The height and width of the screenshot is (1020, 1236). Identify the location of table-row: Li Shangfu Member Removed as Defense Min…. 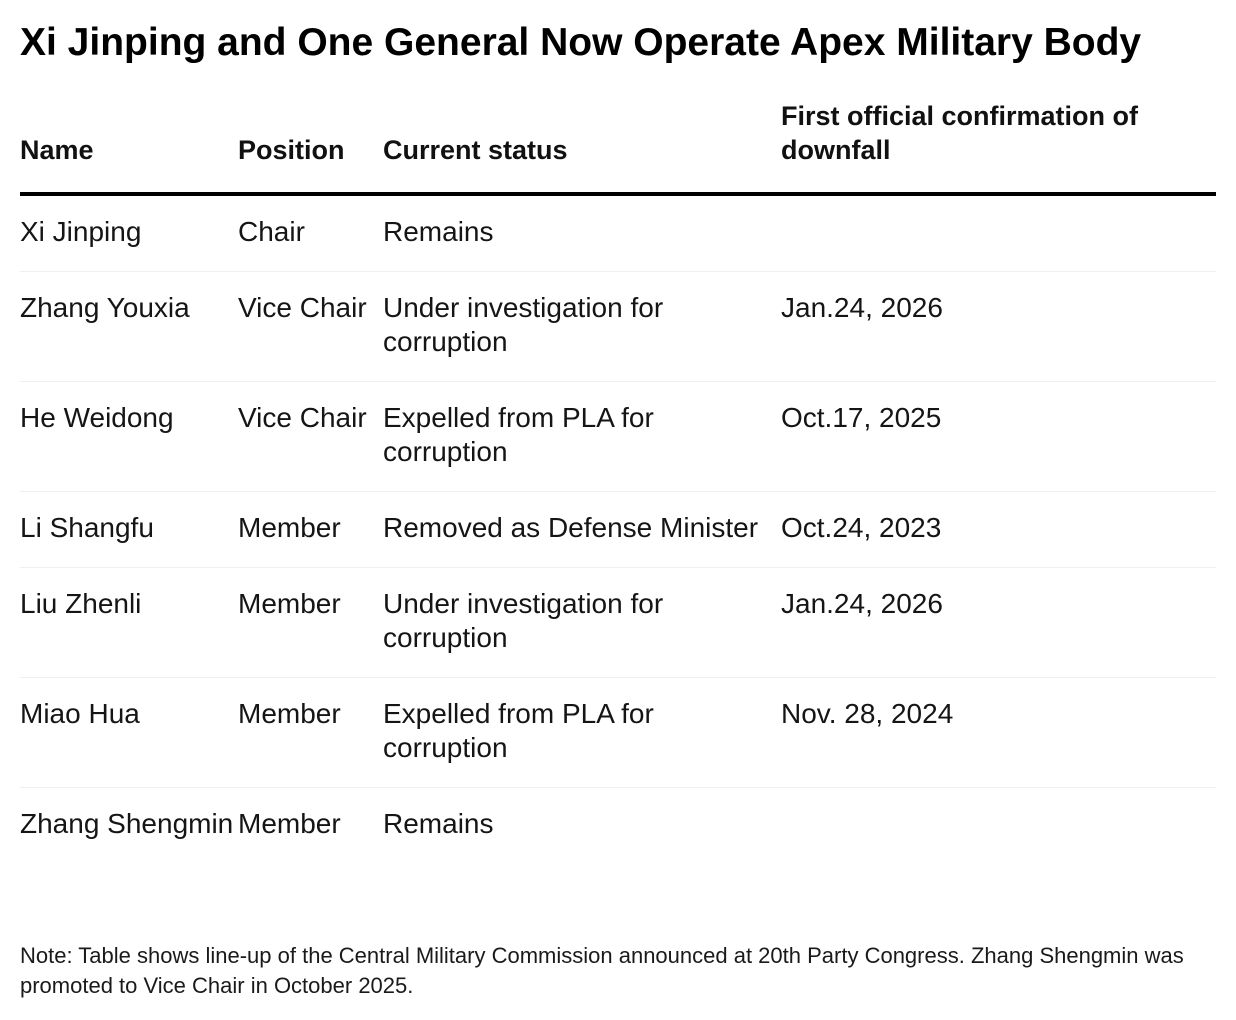
(618, 529).